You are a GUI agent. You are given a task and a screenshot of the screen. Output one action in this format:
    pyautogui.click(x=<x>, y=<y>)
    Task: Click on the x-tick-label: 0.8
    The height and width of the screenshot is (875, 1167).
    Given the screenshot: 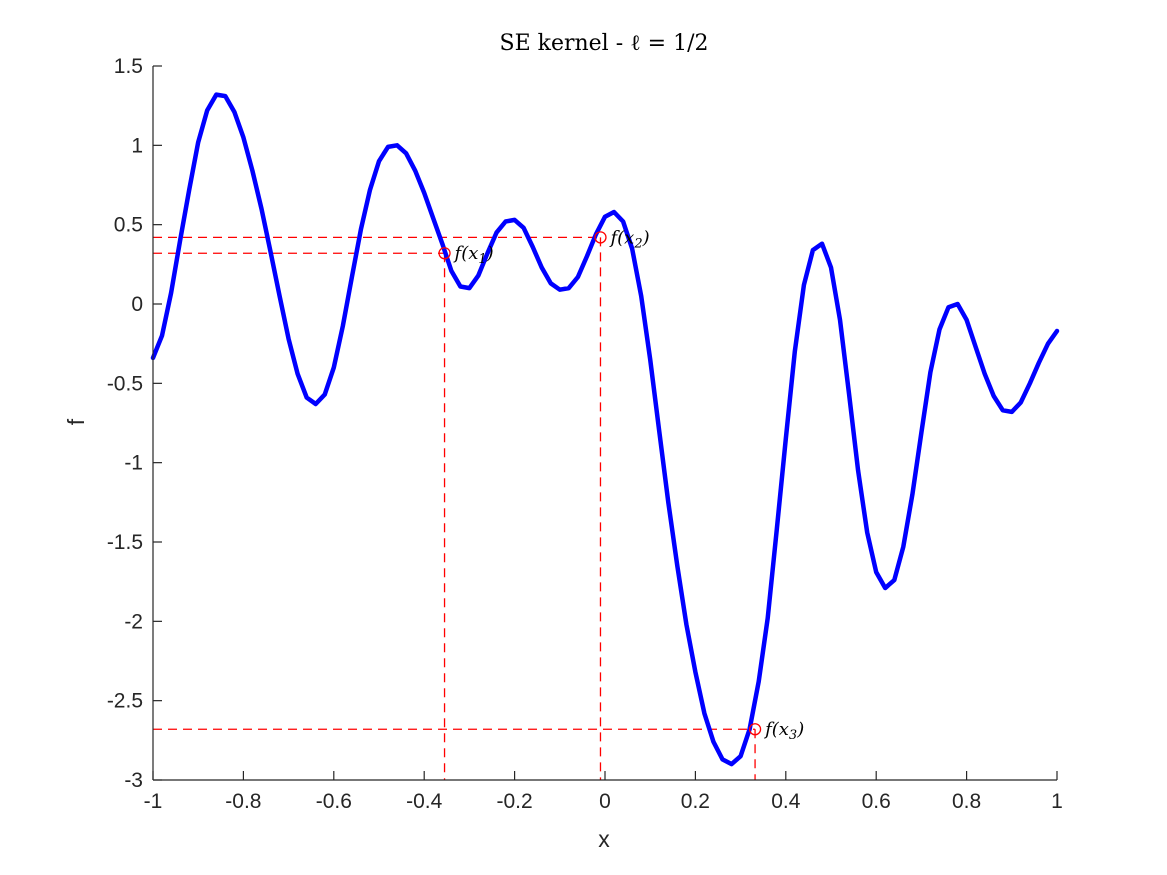 What is the action you would take?
    pyautogui.click(x=966, y=801)
    